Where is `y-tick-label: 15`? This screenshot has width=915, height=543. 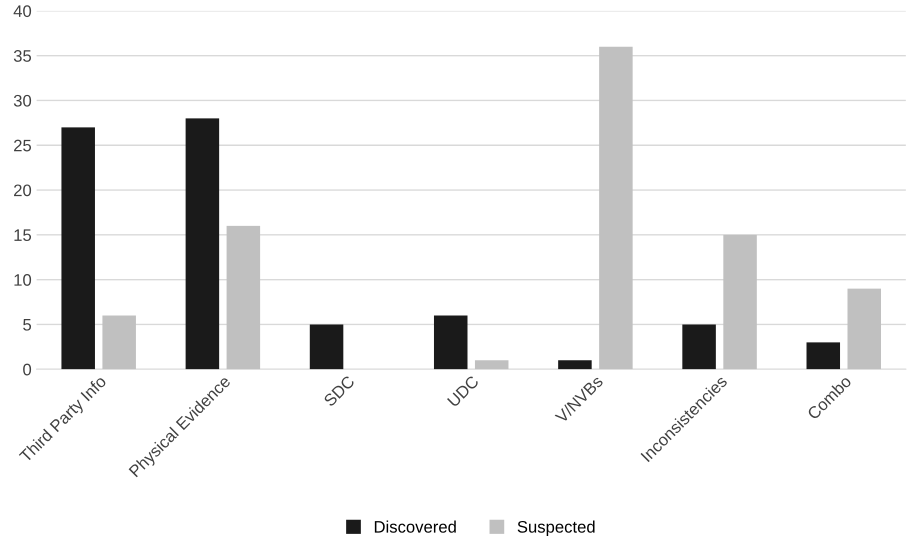 y-tick-label: 15 is located at coordinates (23, 235).